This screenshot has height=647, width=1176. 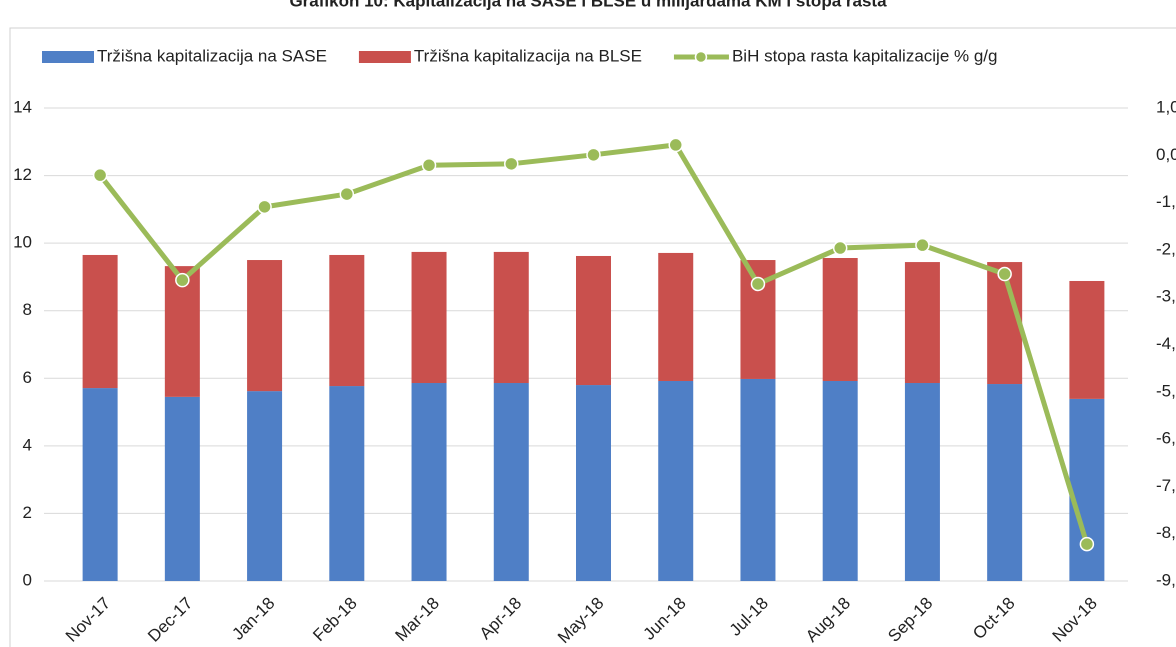 I want to click on y2-tick-label: -2,0, so click(x=1166, y=248).